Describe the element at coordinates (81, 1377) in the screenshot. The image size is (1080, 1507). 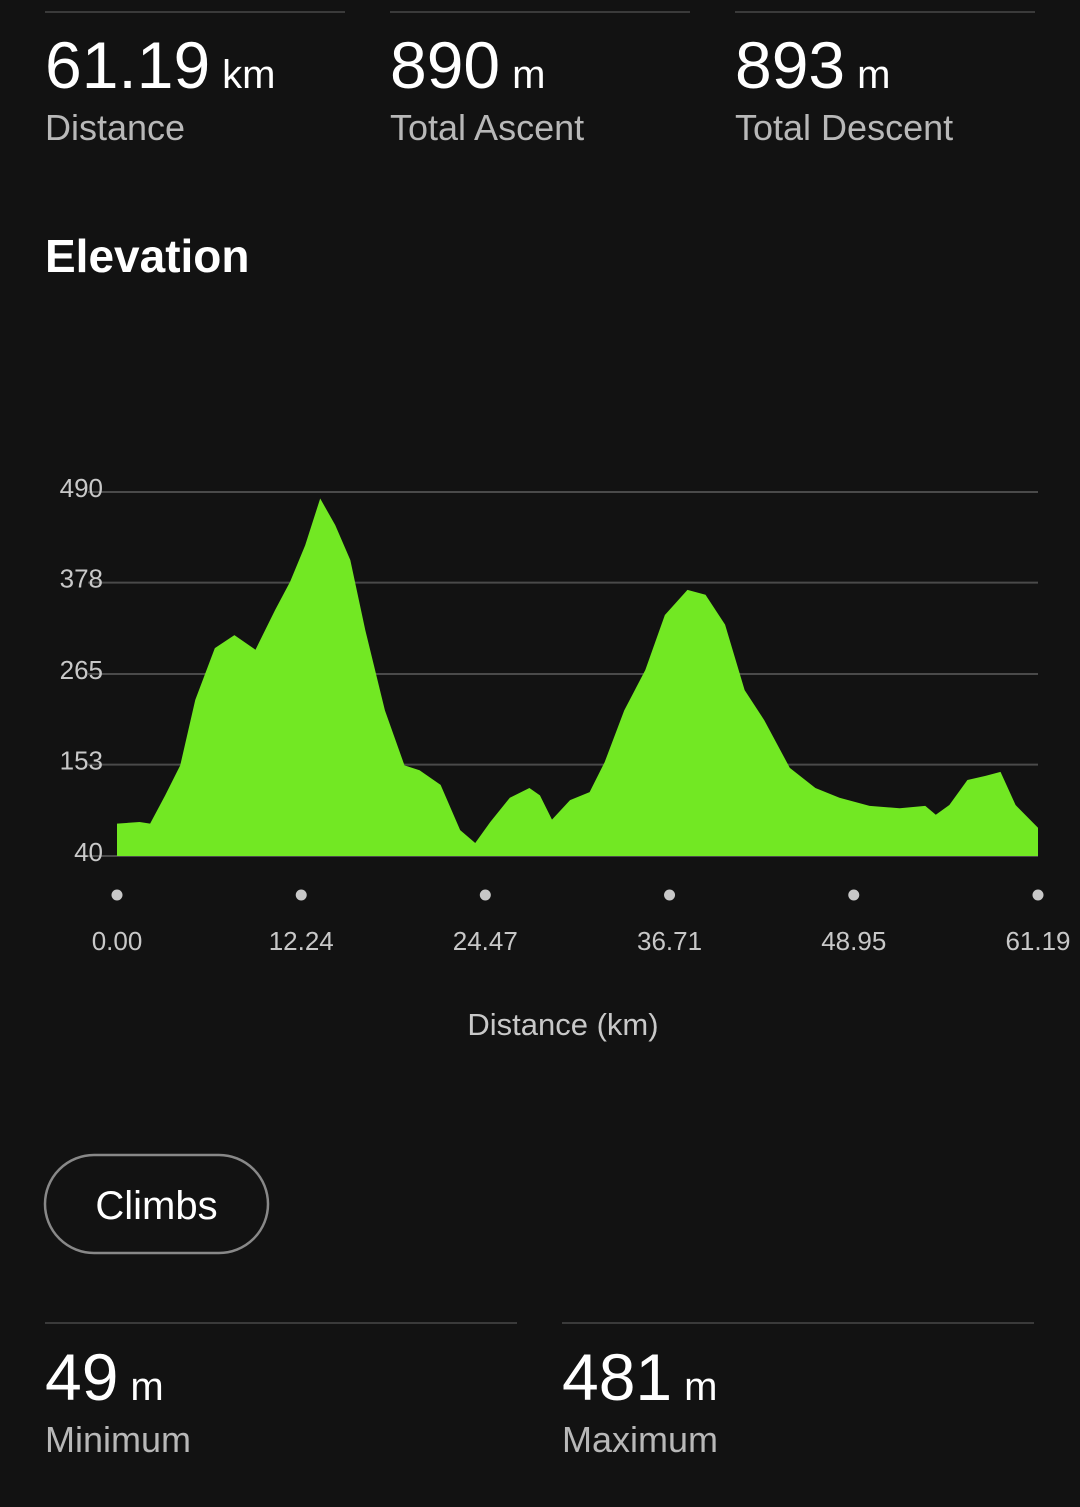
I see `stat-number: 49` at that location.